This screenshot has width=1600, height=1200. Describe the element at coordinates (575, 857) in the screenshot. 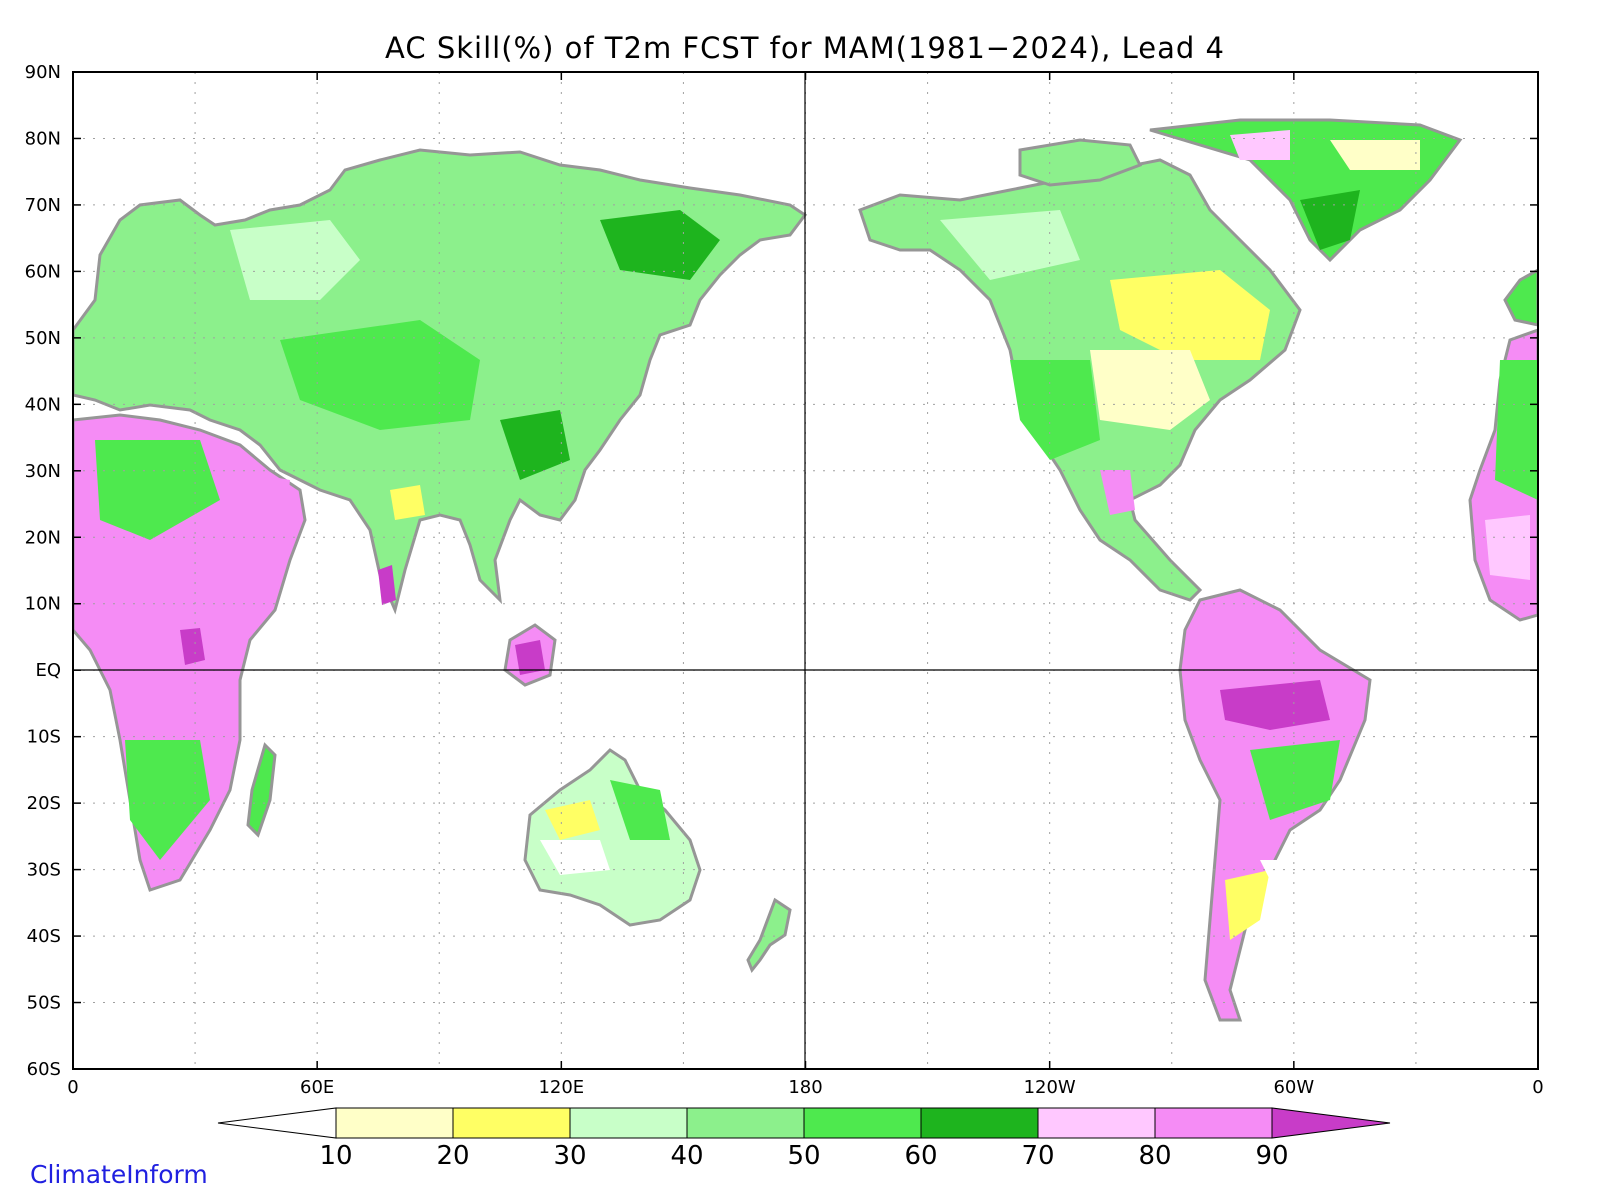

I see `patch-australia-white` at that location.